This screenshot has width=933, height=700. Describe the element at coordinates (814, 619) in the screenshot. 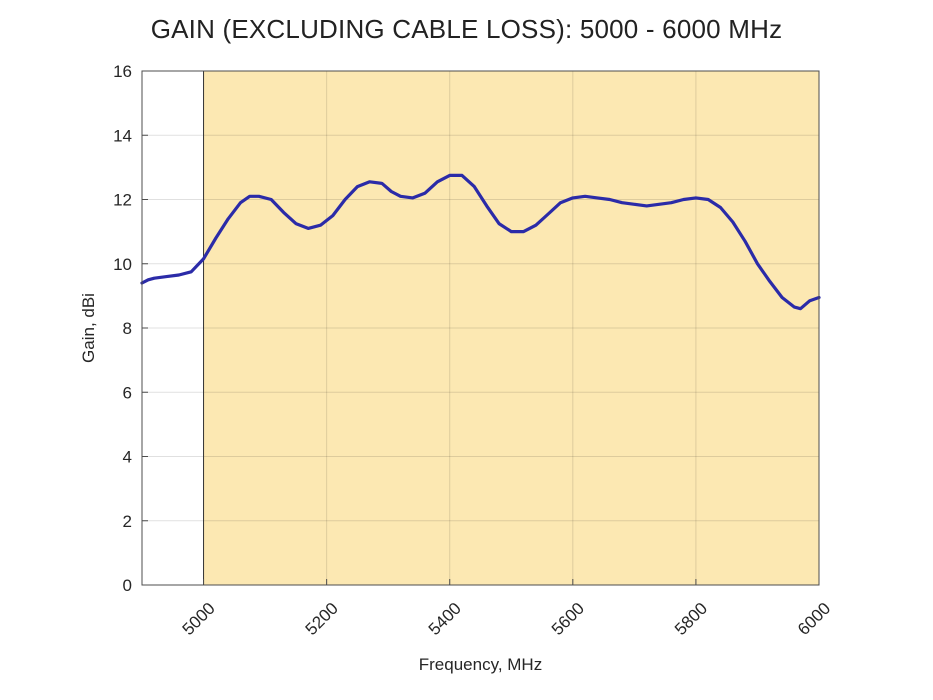

I see `x-tick-label: 6000` at that location.